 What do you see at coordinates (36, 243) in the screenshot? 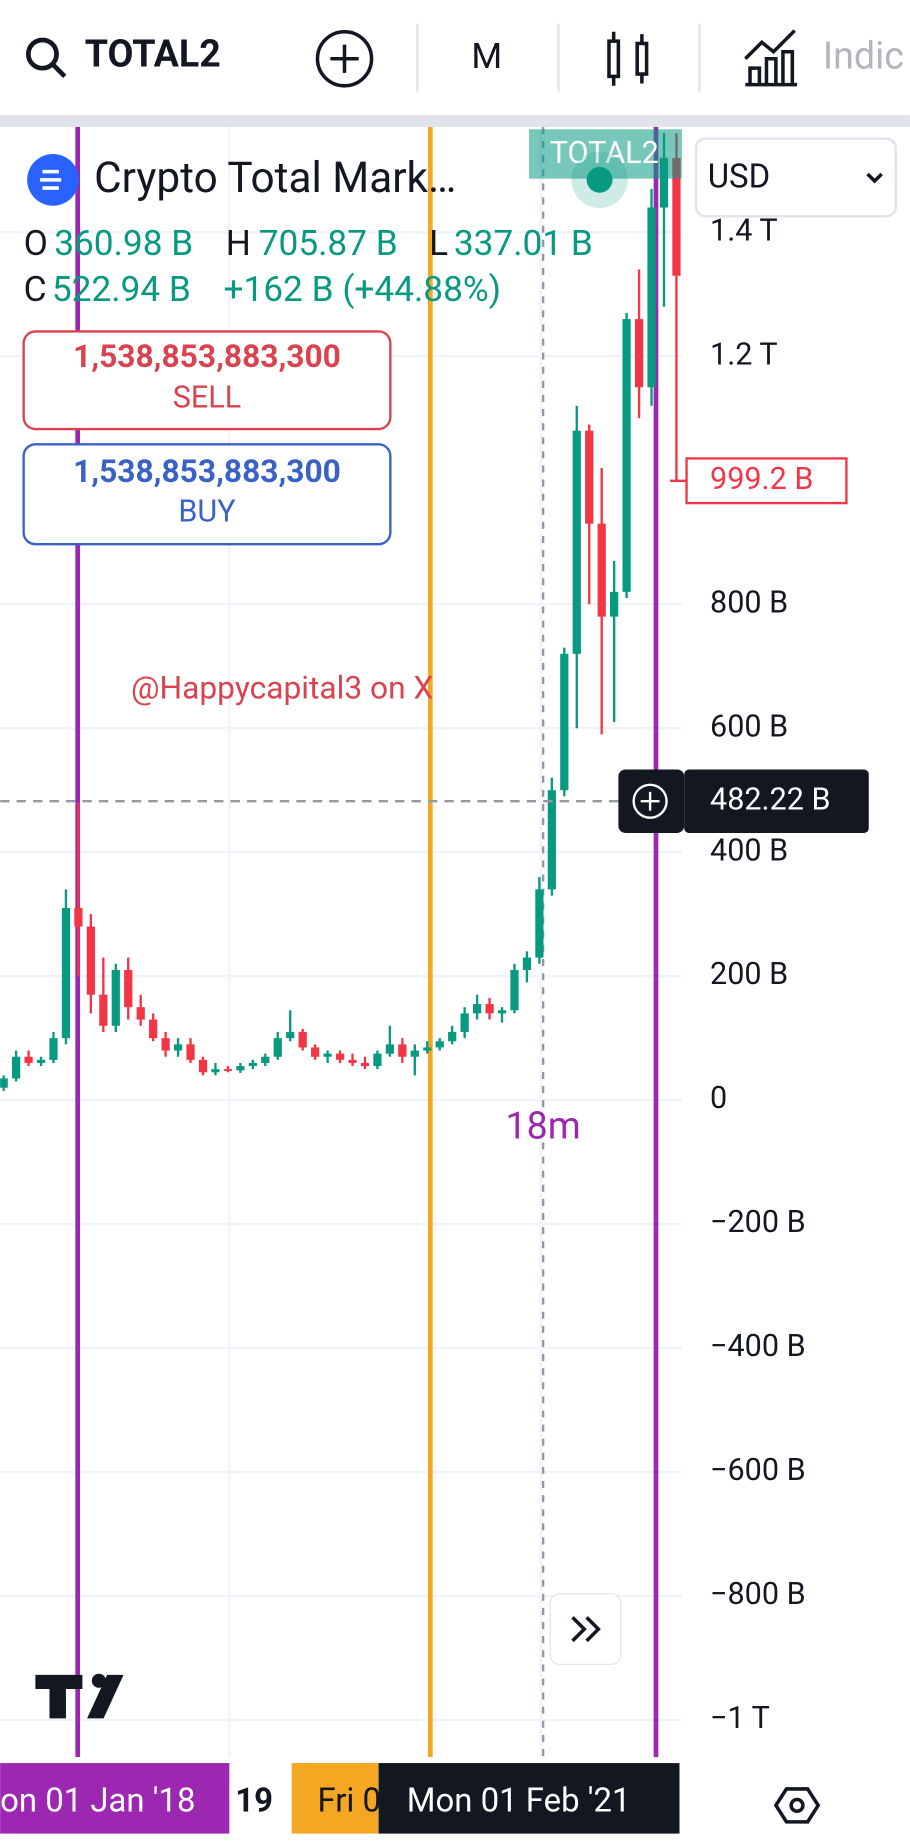
I see `ohlc-key: O` at bounding box center [36, 243].